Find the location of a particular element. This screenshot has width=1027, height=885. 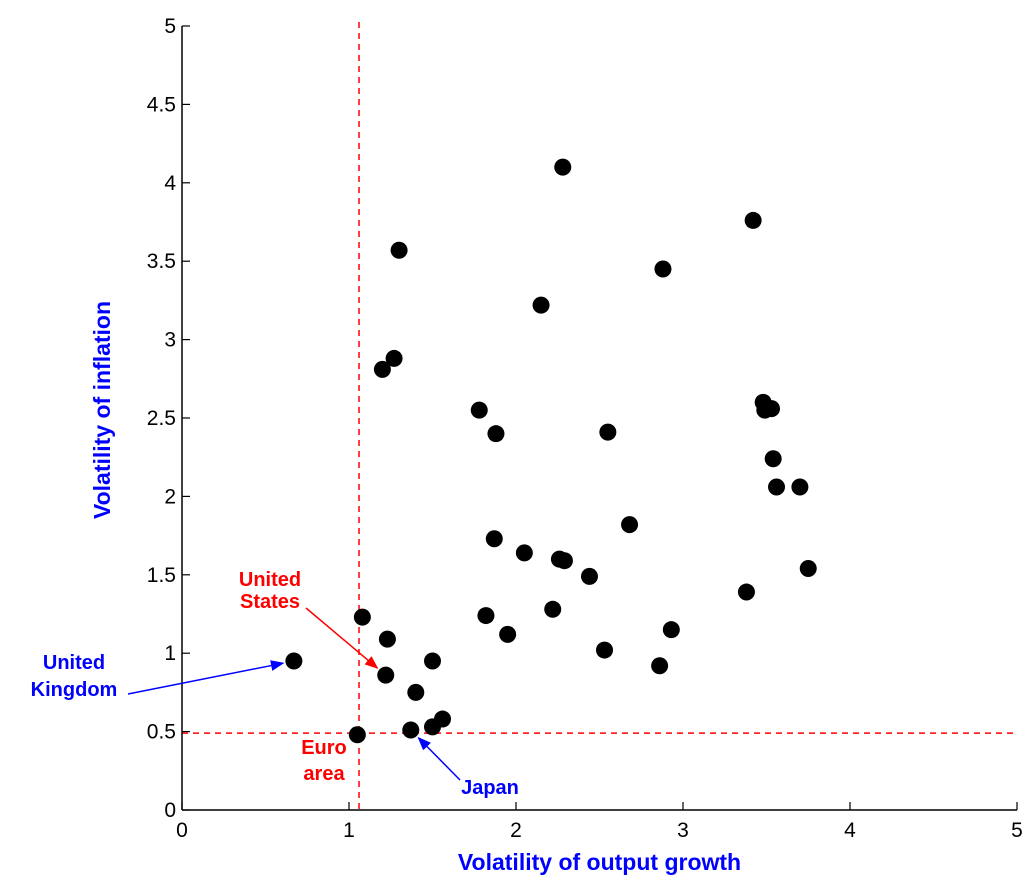

annotation-line: Japan is located at coordinates (490, 788).